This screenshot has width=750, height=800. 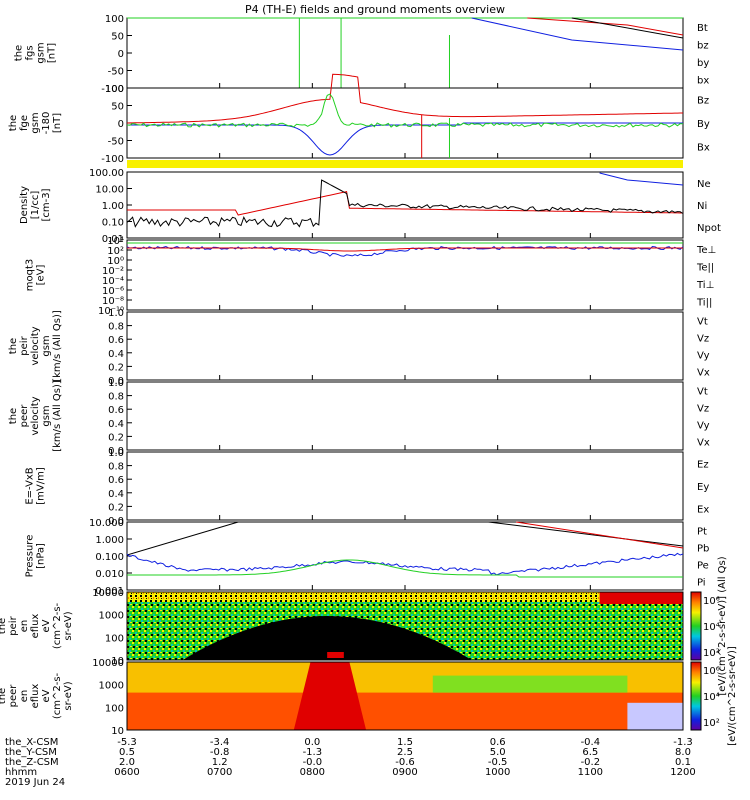 What do you see at coordinates (30, 275) in the screenshot?
I see `ylabel-line: moqt3` at bounding box center [30, 275].